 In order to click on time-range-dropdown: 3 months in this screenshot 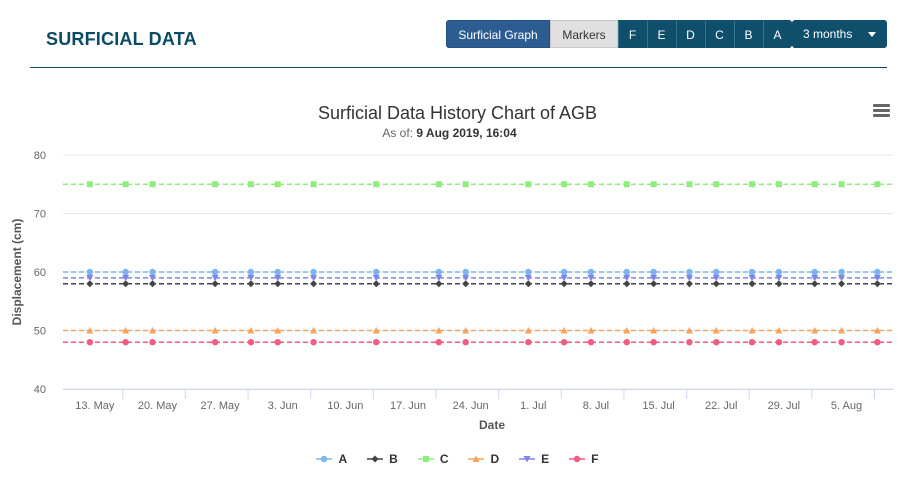, I will do `click(839, 34)`.